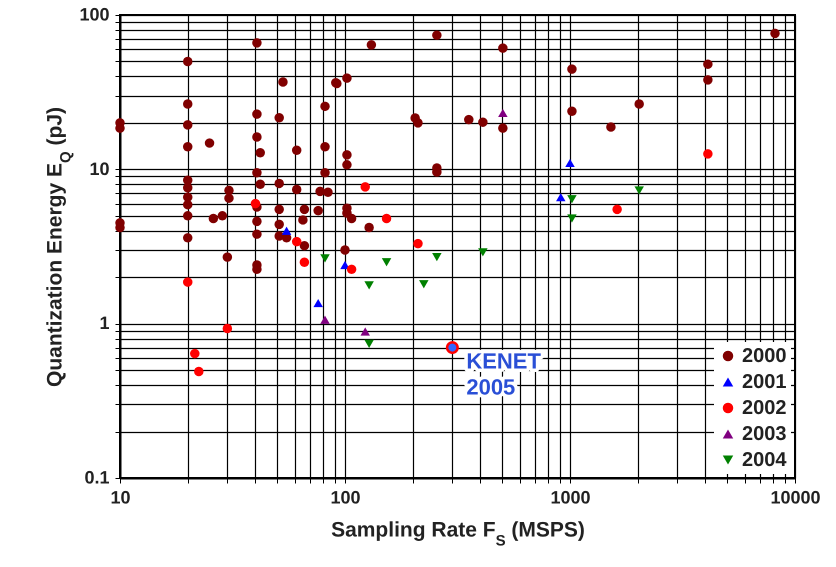 This screenshot has width=836, height=567. What do you see at coordinates (104, 323) in the screenshot?
I see `y-tick-label: 1` at bounding box center [104, 323].